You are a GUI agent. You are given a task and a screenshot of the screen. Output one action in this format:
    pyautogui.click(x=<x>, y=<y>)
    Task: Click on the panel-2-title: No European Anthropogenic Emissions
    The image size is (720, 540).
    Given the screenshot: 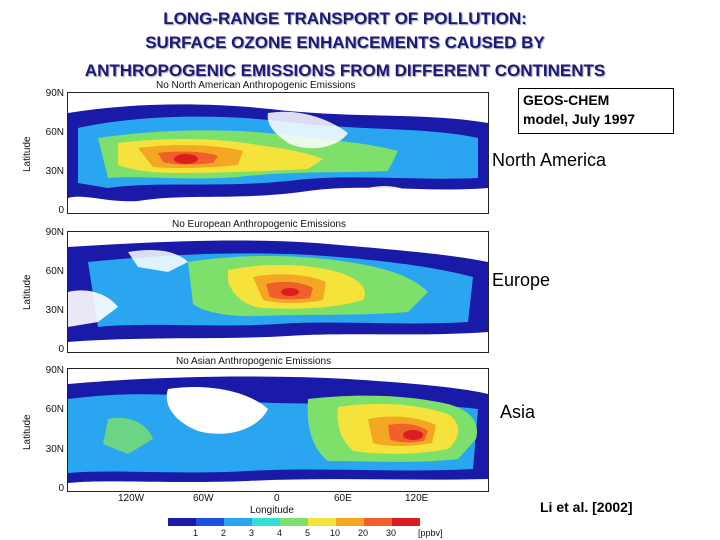 What is the action you would take?
    pyautogui.click(x=259, y=224)
    